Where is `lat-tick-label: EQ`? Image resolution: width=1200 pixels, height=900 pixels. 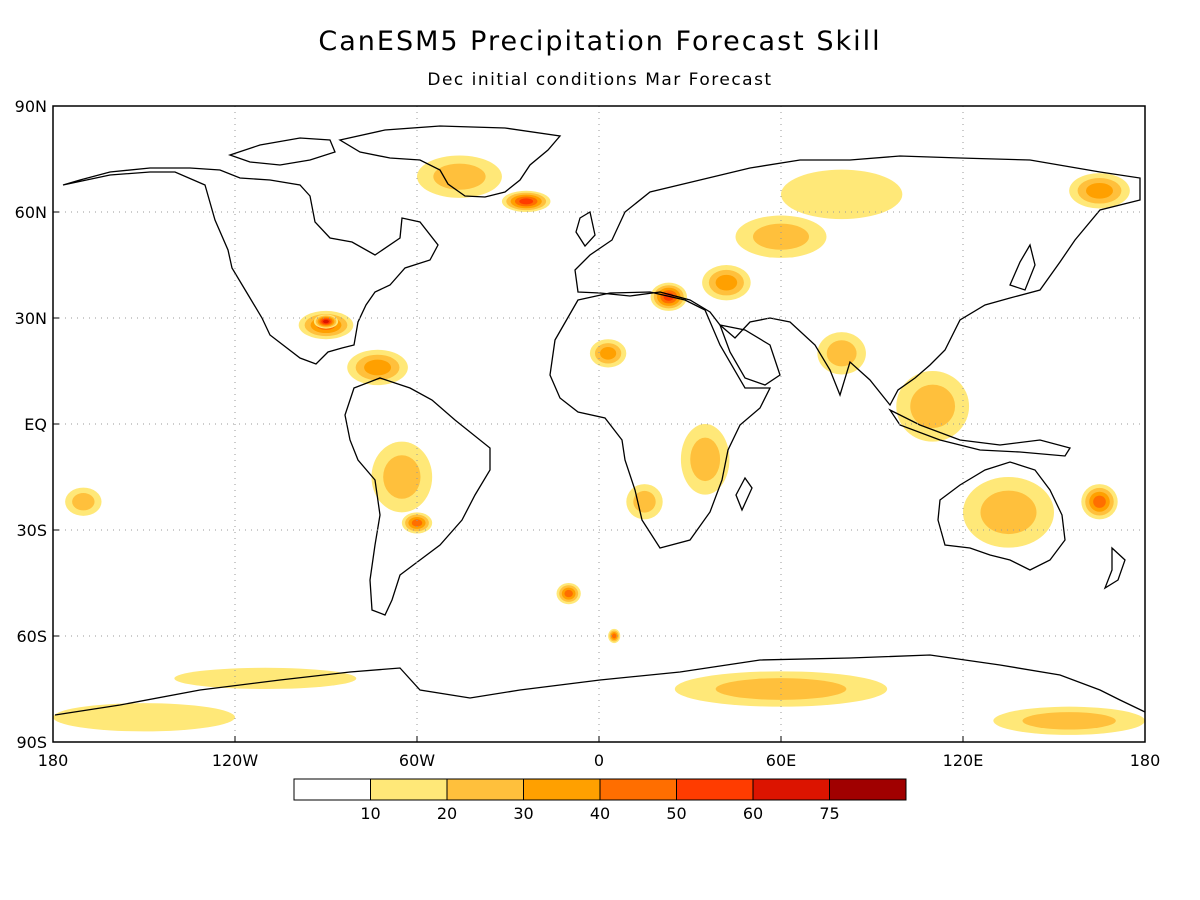 lat-tick-label: EQ is located at coordinates (35, 424).